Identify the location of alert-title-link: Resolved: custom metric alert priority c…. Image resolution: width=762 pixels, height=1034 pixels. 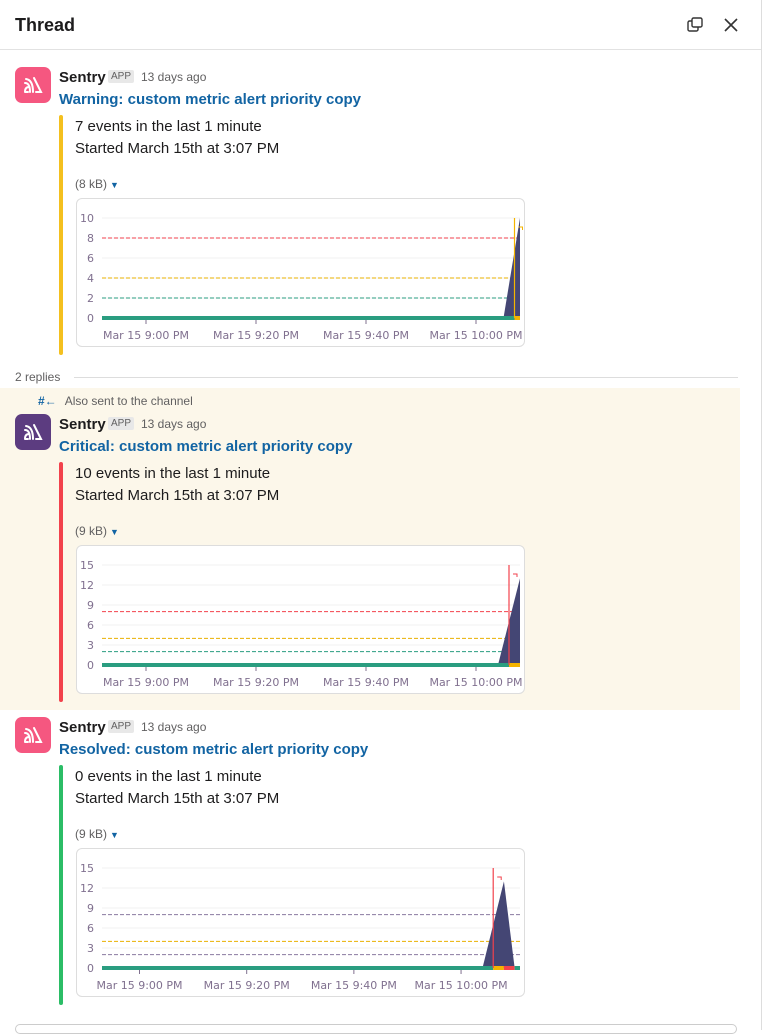
(214, 749).